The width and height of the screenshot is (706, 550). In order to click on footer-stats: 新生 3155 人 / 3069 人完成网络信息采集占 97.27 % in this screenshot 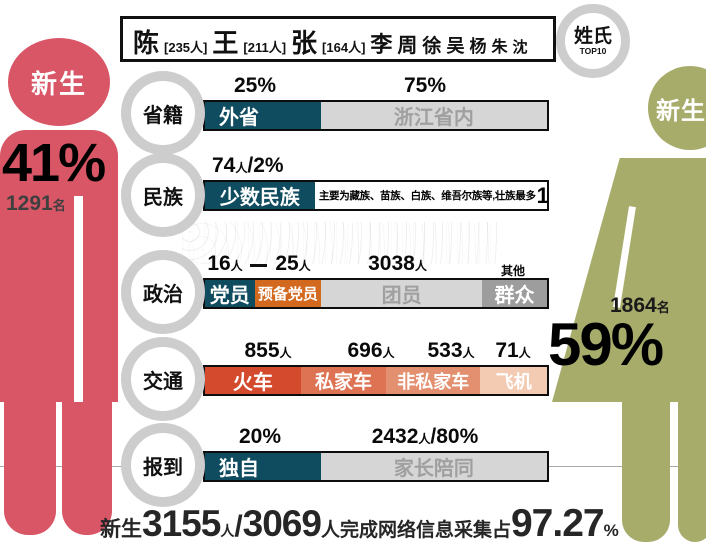, I will do `click(359, 524)`.